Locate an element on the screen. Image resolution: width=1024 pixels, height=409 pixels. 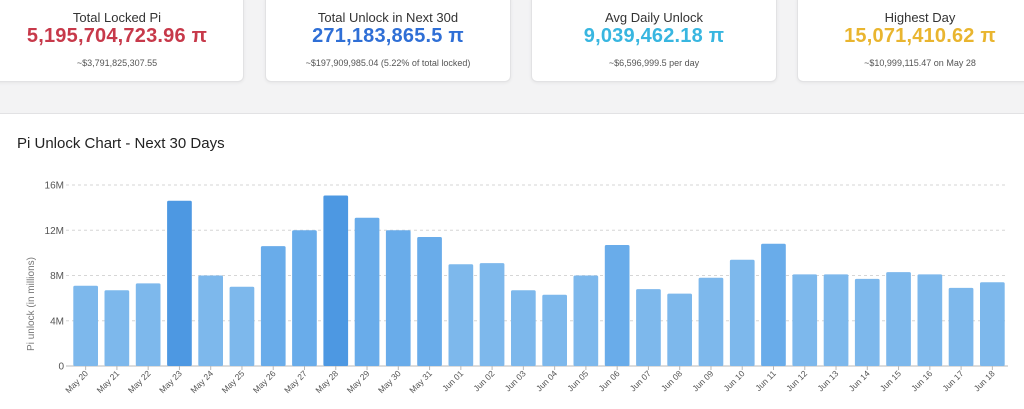
x-tick-label: Jun 08 is located at coordinates (671, 380).